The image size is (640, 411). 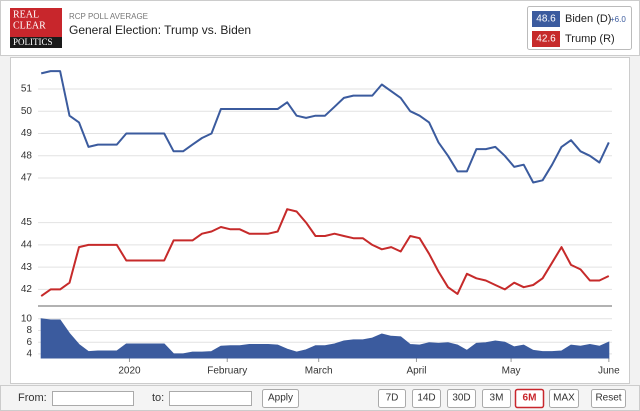 What do you see at coordinates (129, 371) in the screenshot?
I see `x-tick-label: 2020` at bounding box center [129, 371].